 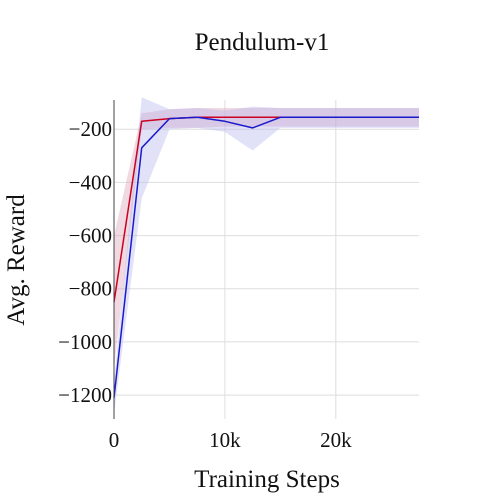 I want to click on x-tick-label-2: 20k, so click(x=336, y=440).